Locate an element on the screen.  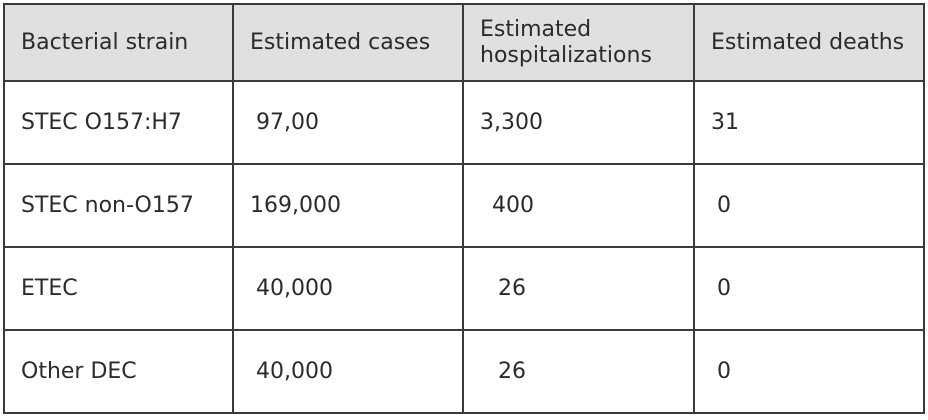
header-bacterial-strain: Bacterial strain is located at coordinates (118, 42).